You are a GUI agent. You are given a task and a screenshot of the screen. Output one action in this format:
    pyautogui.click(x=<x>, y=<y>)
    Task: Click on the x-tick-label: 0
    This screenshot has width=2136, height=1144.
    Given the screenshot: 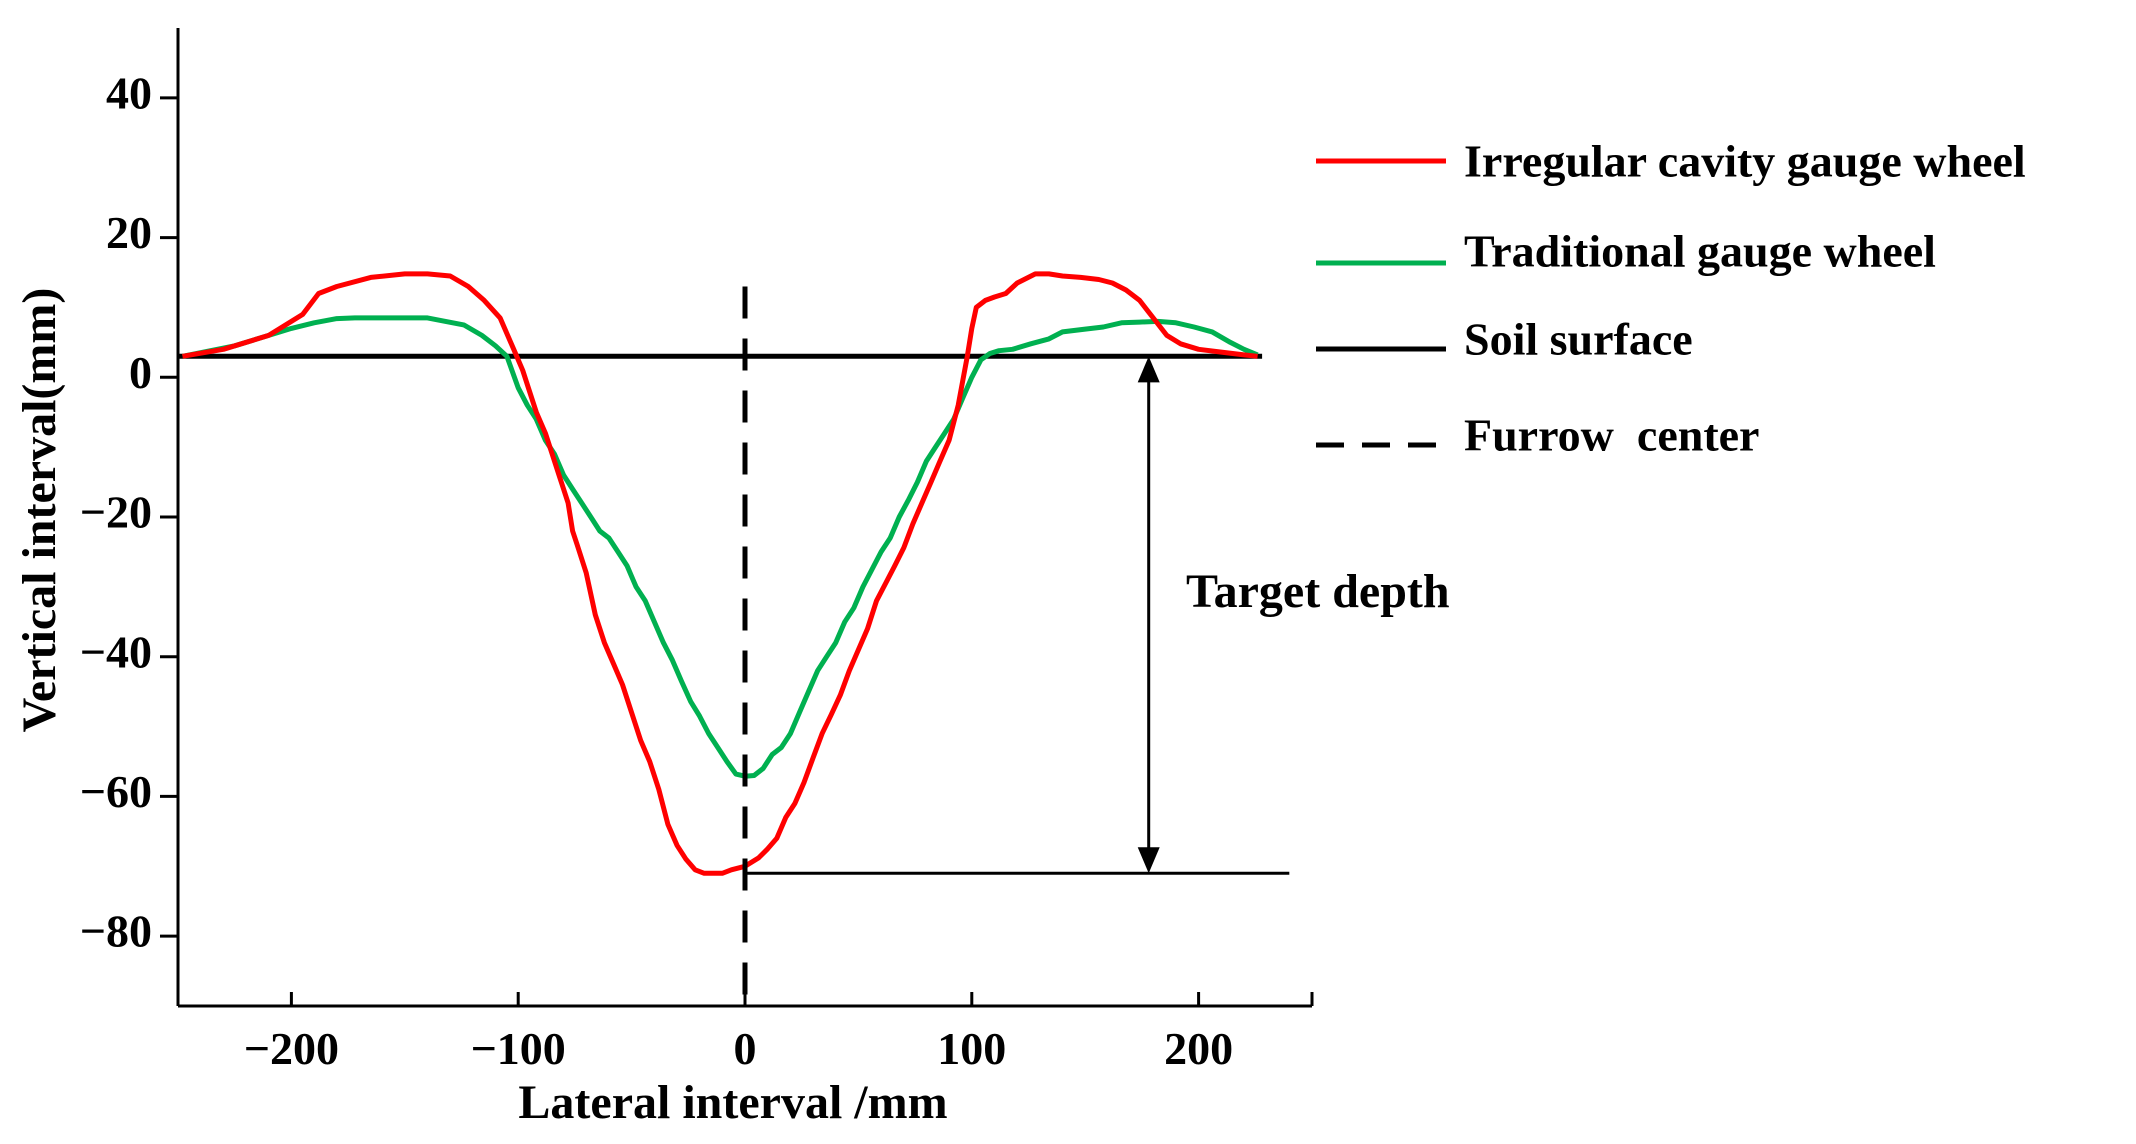 What is the action you would take?
    pyautogui.click(x=745, y=1048)
    